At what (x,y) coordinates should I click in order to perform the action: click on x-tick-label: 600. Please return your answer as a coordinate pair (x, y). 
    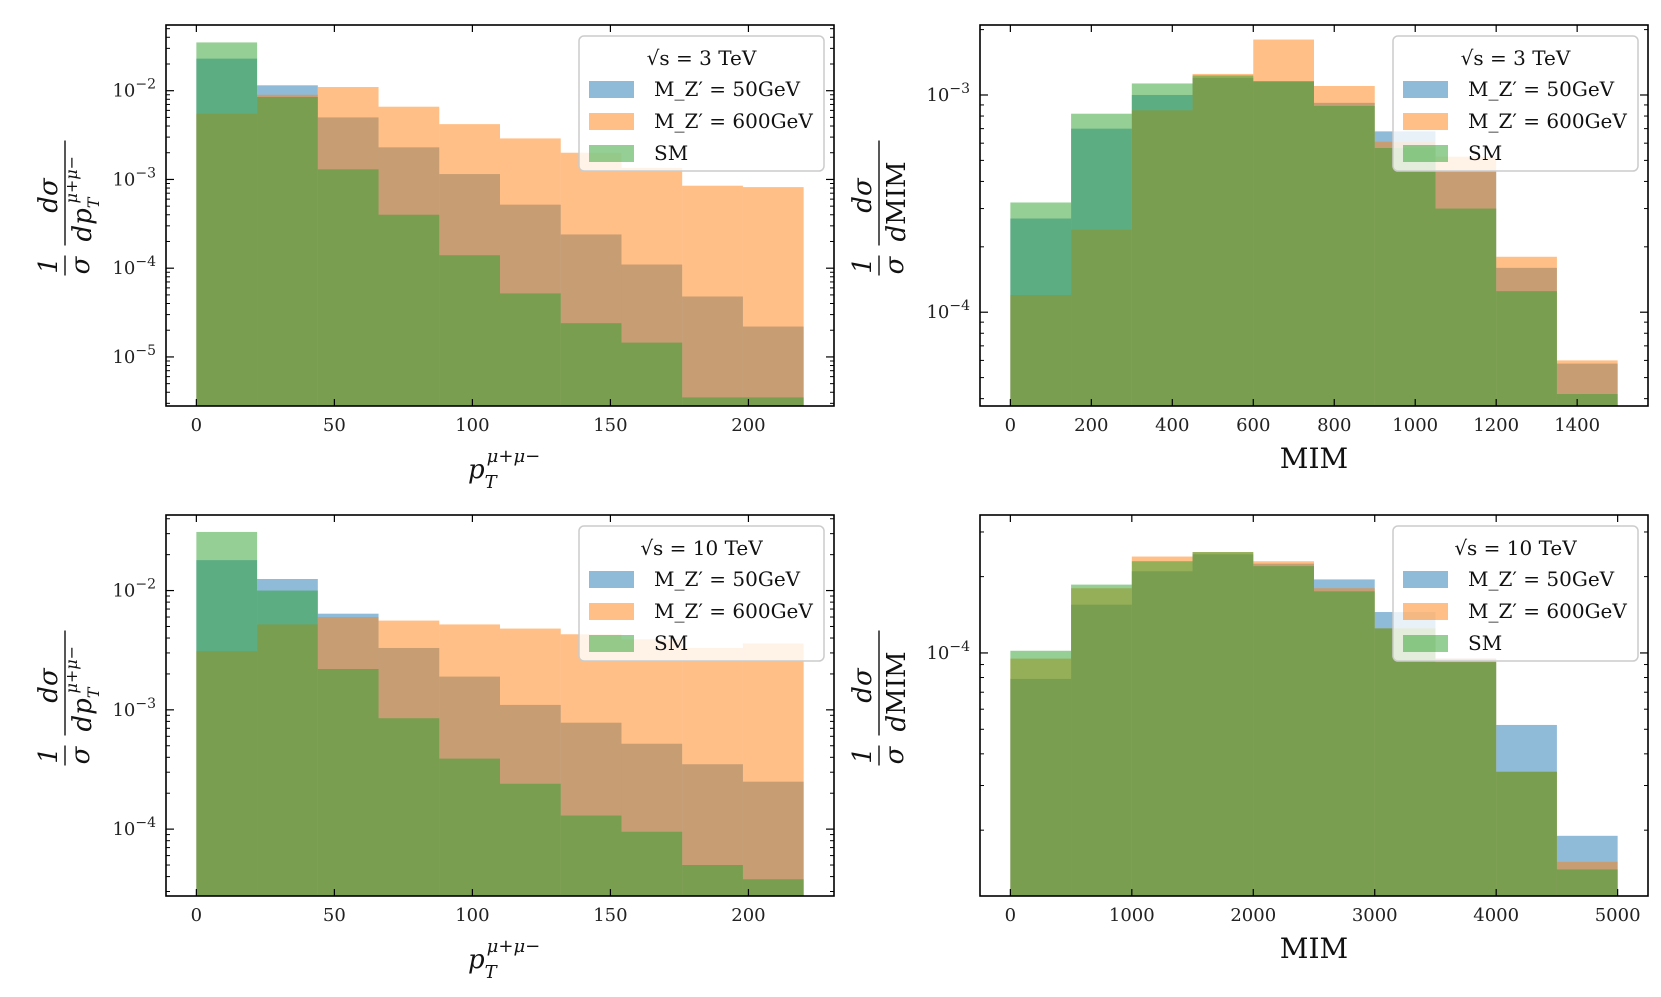
    Looking at the image, I should click on (1253, 425).